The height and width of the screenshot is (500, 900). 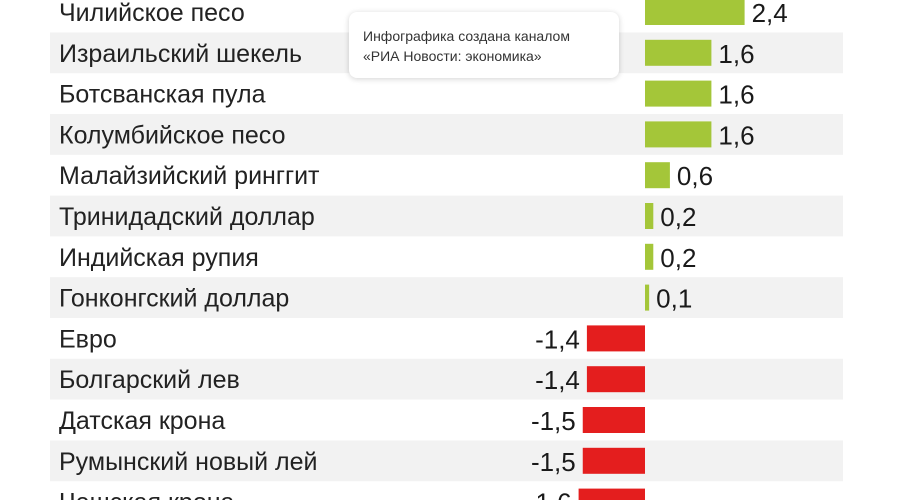 I want to click on category-label: Индийская рупия, so click(x=159, y=258).